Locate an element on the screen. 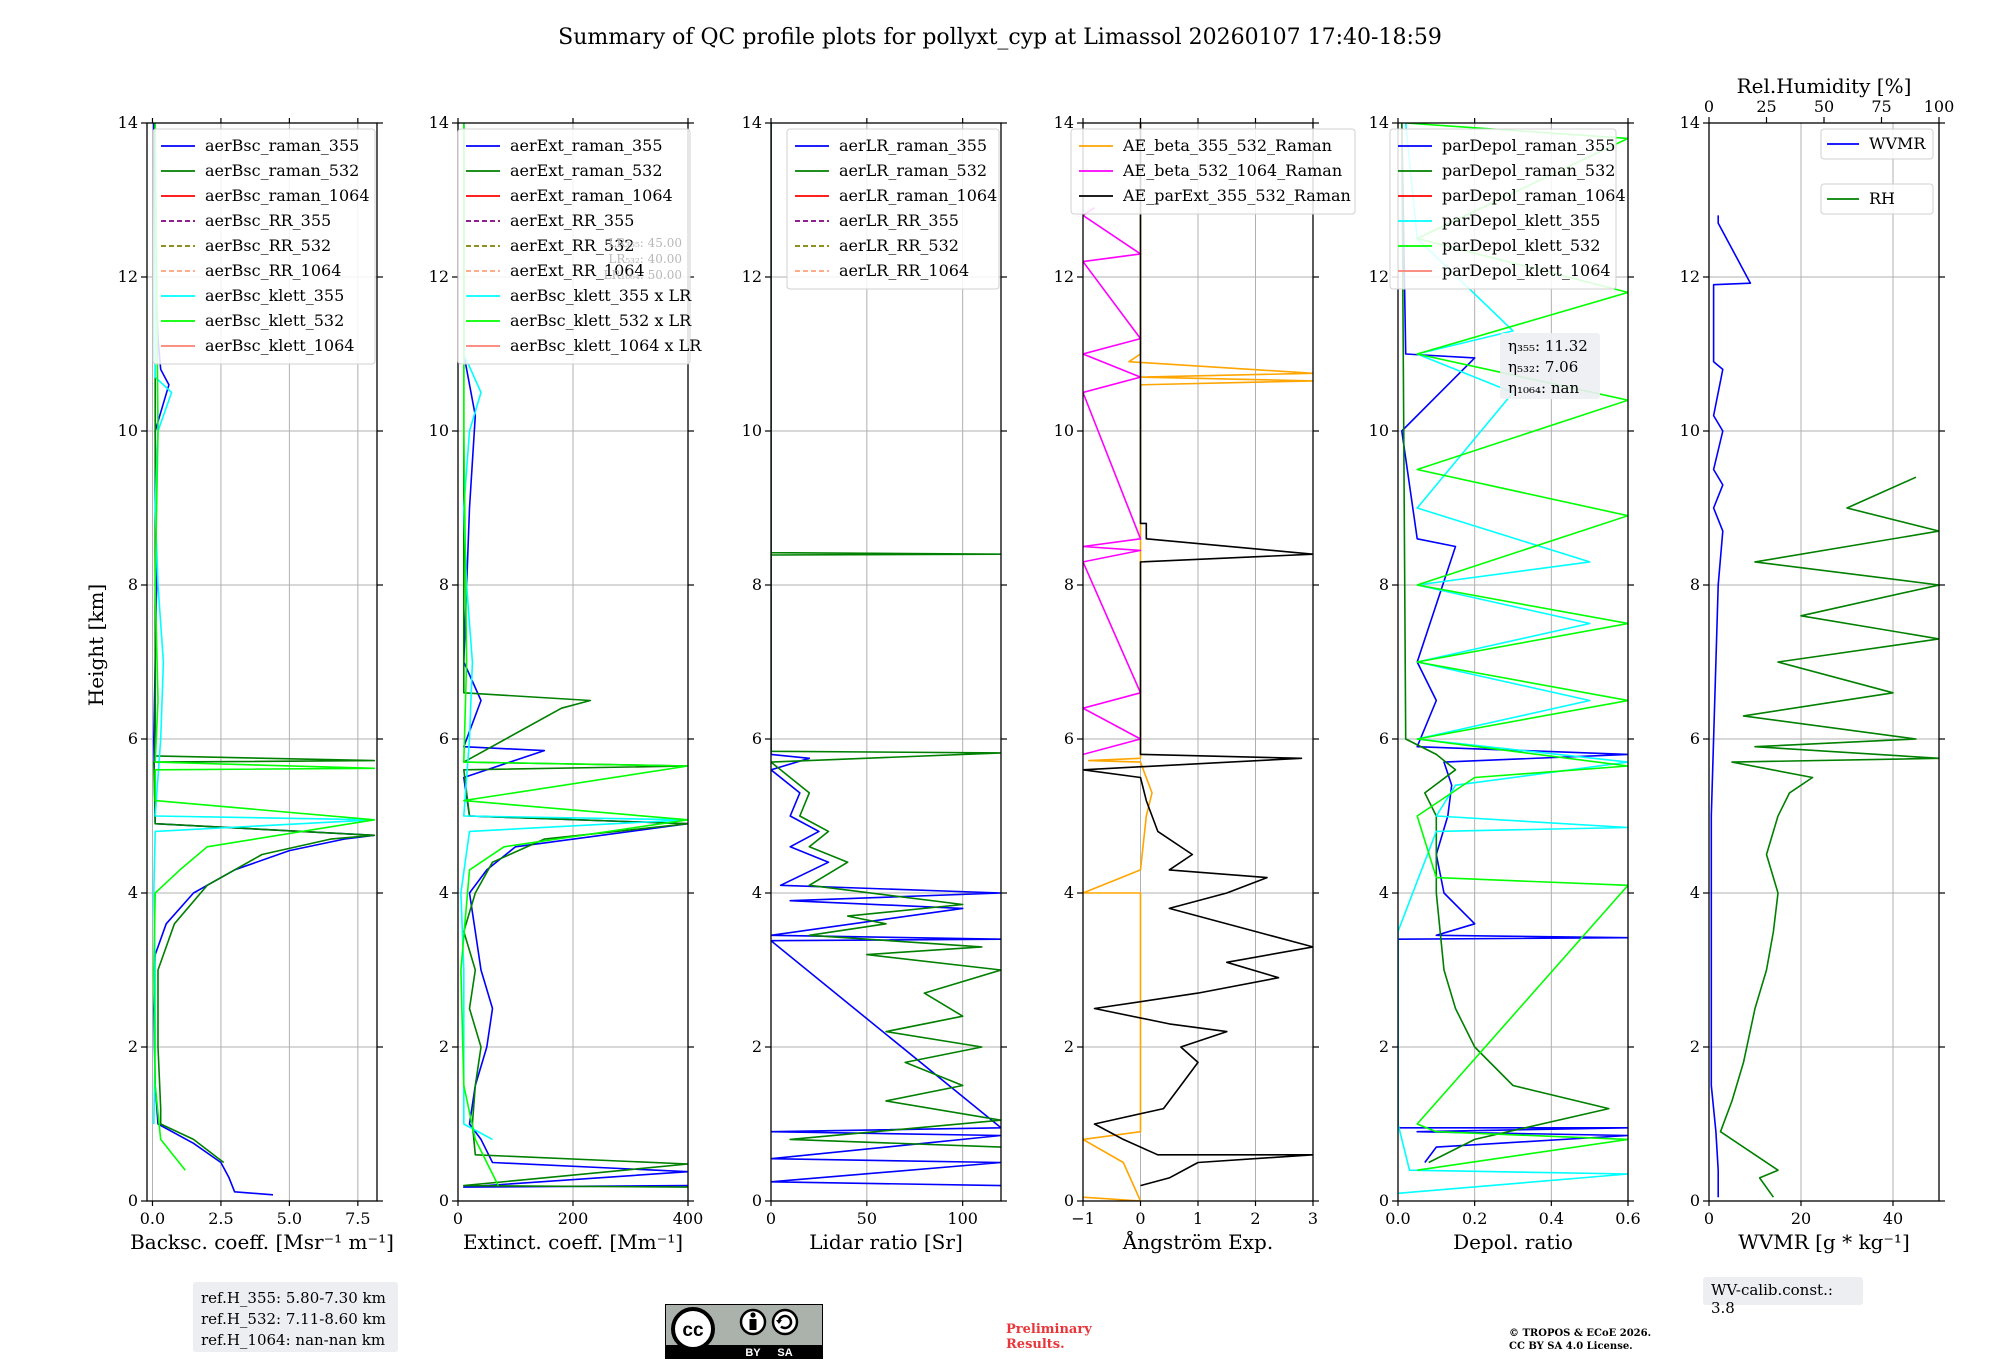  legend-label: aerLR_raman_1064 is located at coordinates (918, 195).